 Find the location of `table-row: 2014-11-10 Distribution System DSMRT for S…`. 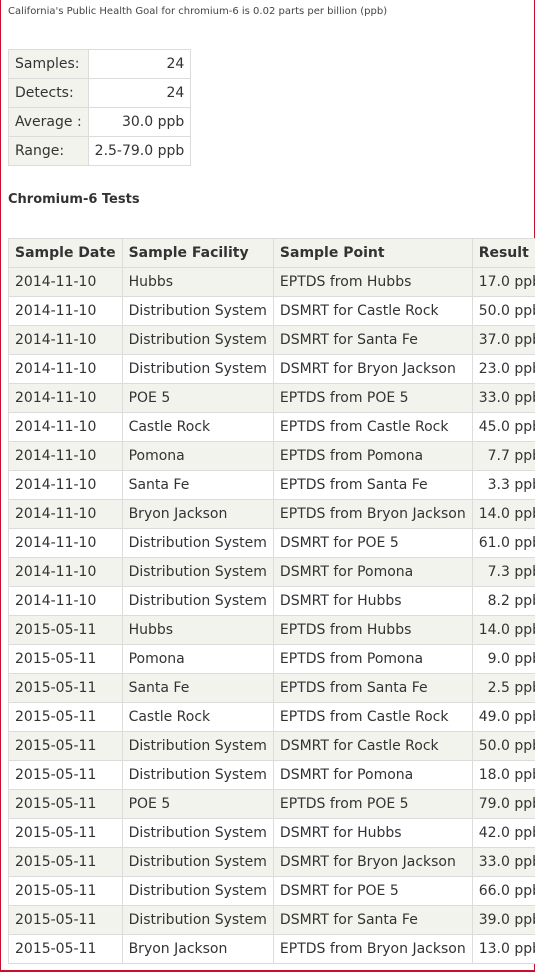

table-row: 2014-11-10 Distribution System DSMRT for S… is located at coordinates (271, 340).